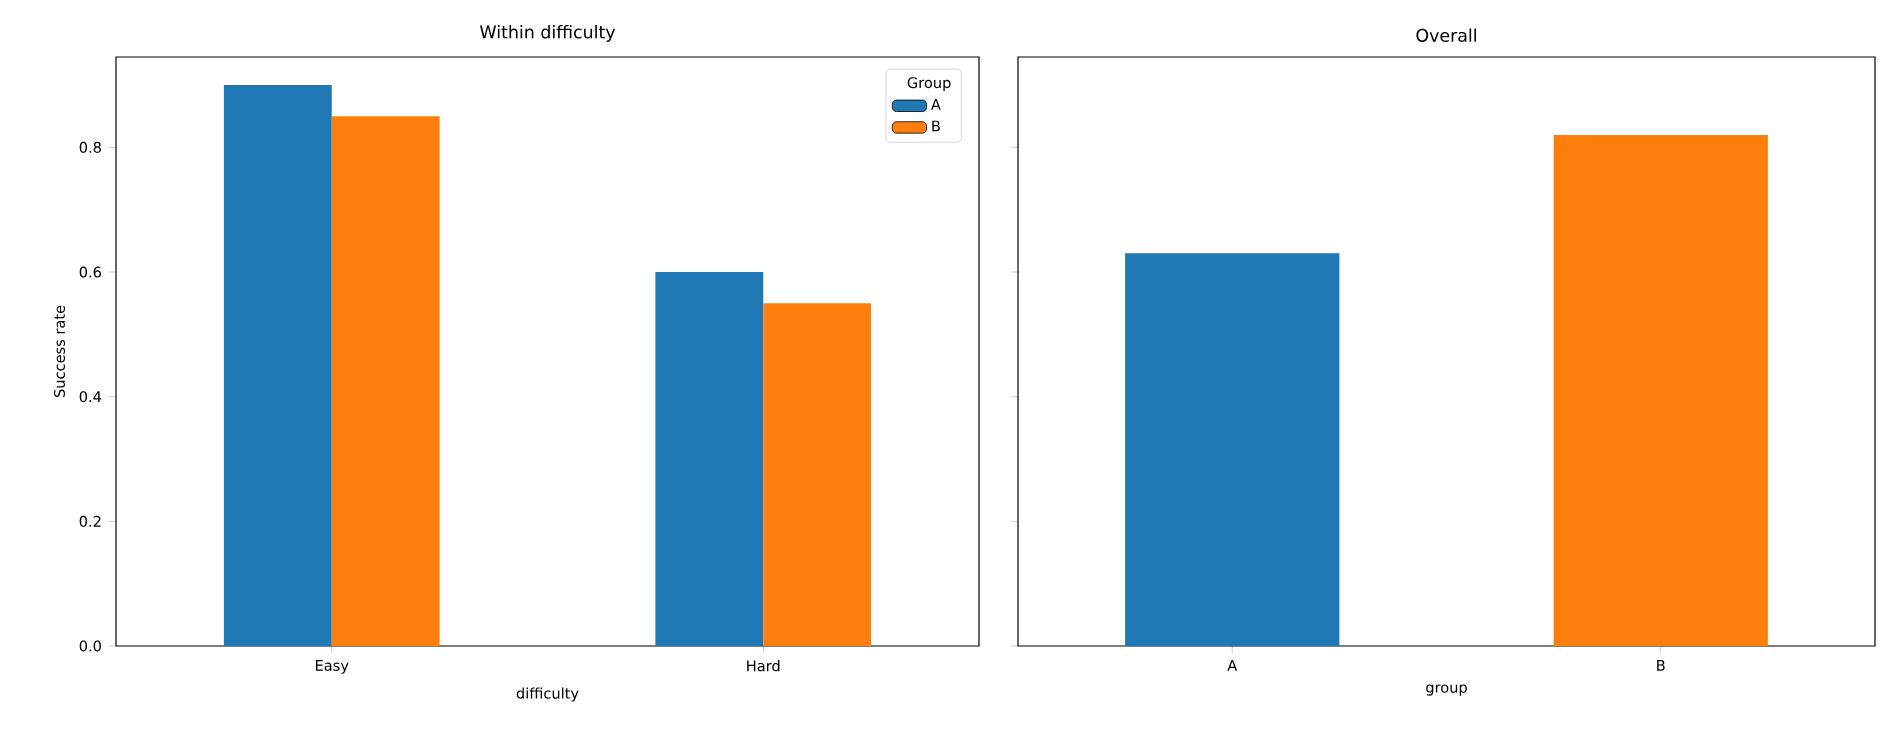 This screenshot has width=1900, height=748. What do you see at coordinates (547, 694) in the screenshot?
I see `x-axis-title: difficulty` at bounding box center [547, 694].